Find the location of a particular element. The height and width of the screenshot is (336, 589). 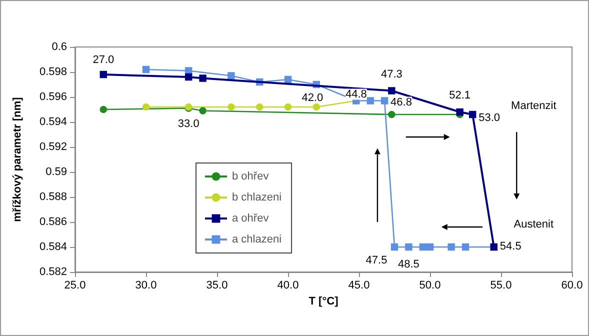

annotation: 47.5 is located at coordinates (377, 260).